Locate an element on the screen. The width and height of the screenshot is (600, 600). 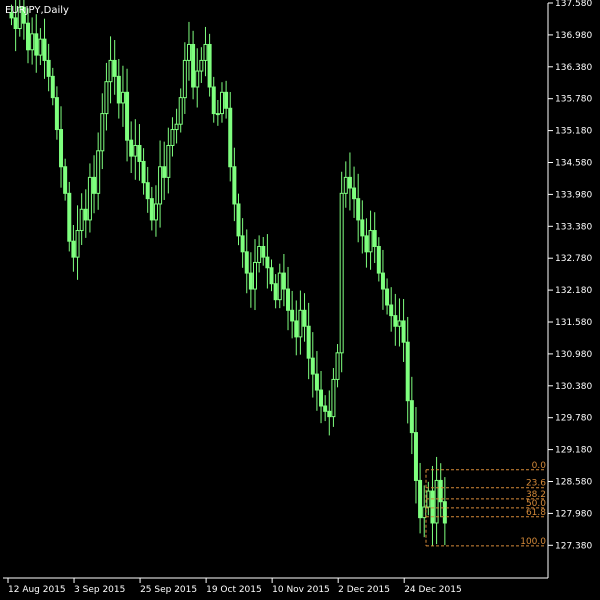
time-tick-label: 12 Aug 2015 is located at coordinates (37, 590).